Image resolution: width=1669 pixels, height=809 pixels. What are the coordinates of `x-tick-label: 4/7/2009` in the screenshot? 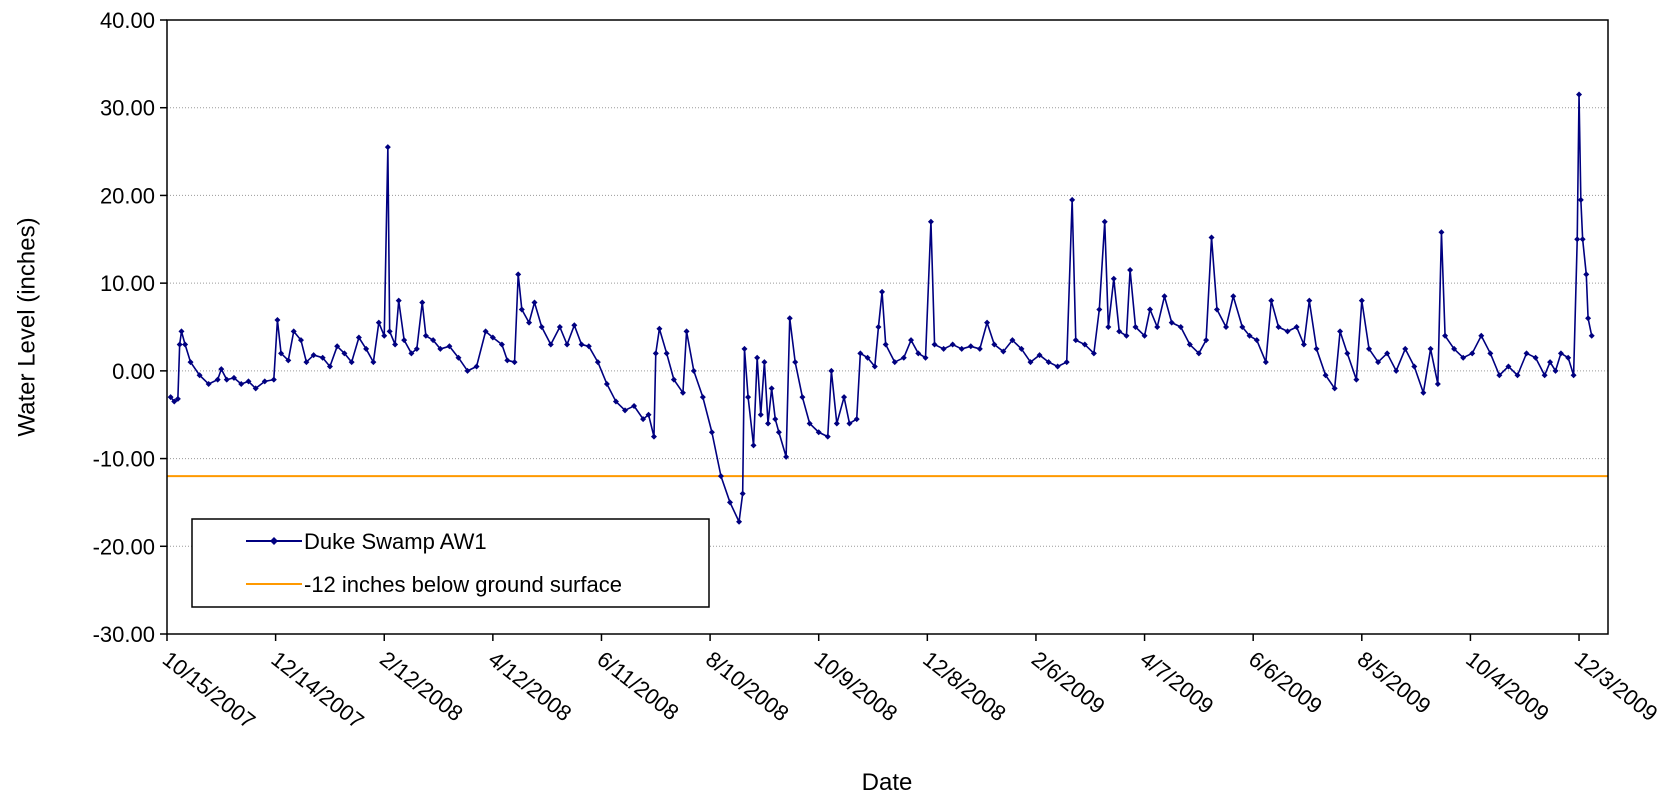 It's located at (1176, 682).